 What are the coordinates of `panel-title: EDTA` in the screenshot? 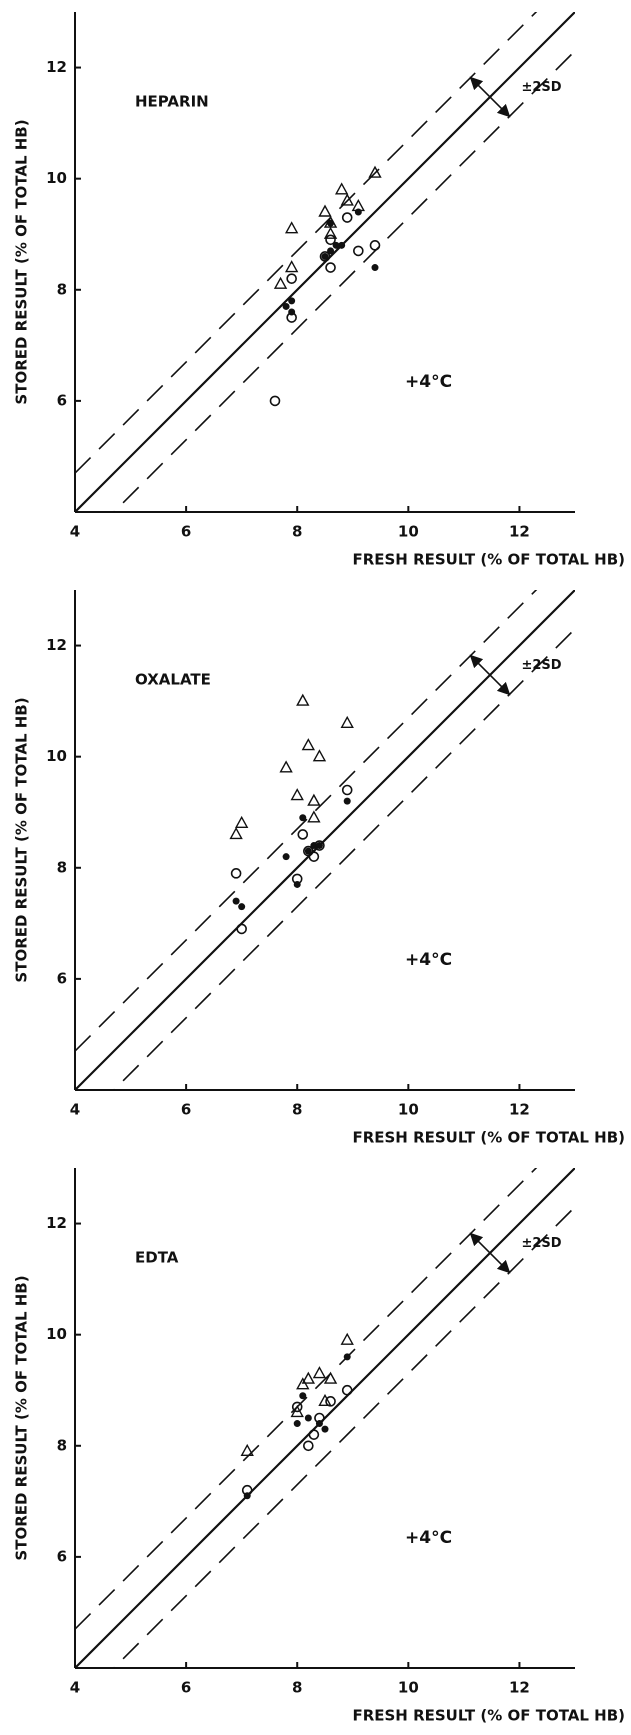 It's located at (157, 1258).